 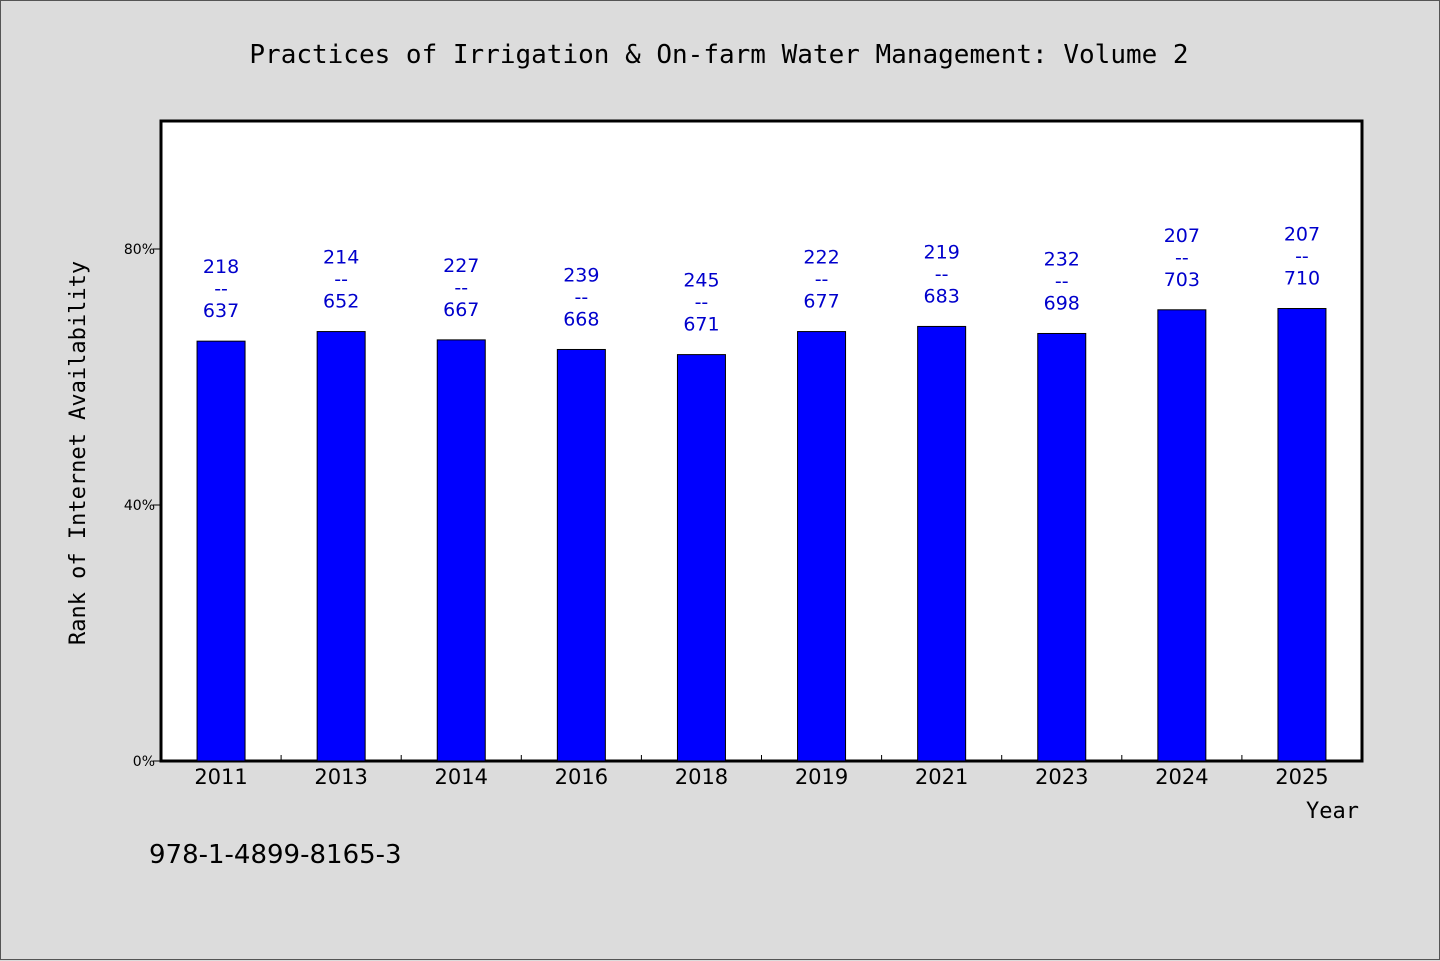 I want to click on x-axis-ticks: 2011 2013 2014 2016 2018 2019 2021 2023 2024 2025, so click(x=761, y=772).